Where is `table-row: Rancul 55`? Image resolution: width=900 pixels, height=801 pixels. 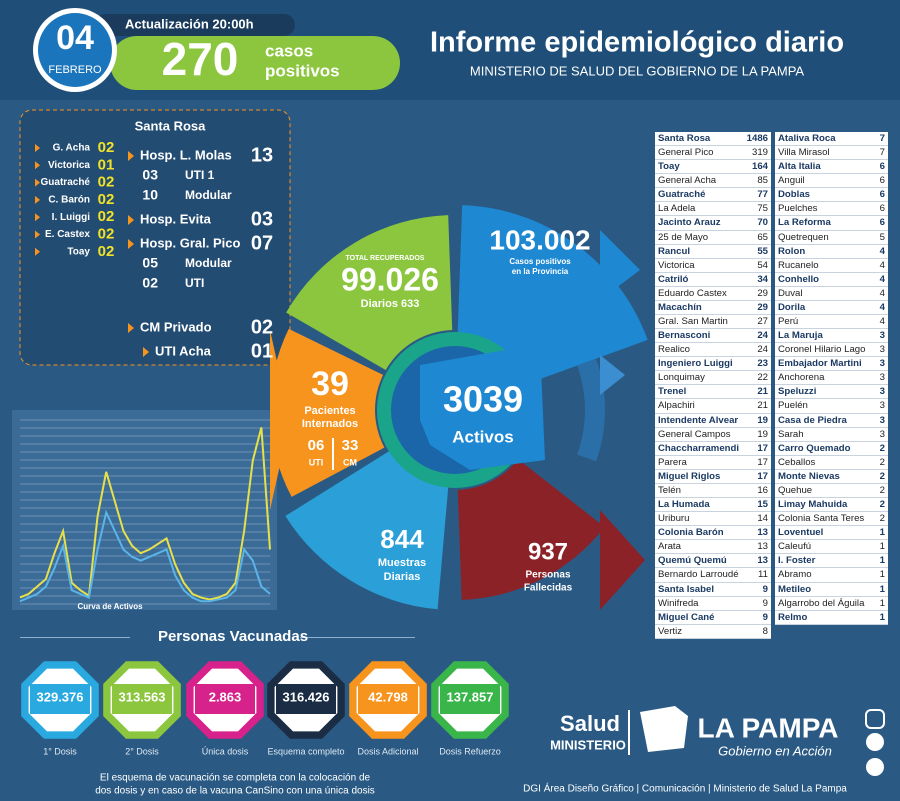
table-row: Rancul 55 is located at coordinates (713, 252).